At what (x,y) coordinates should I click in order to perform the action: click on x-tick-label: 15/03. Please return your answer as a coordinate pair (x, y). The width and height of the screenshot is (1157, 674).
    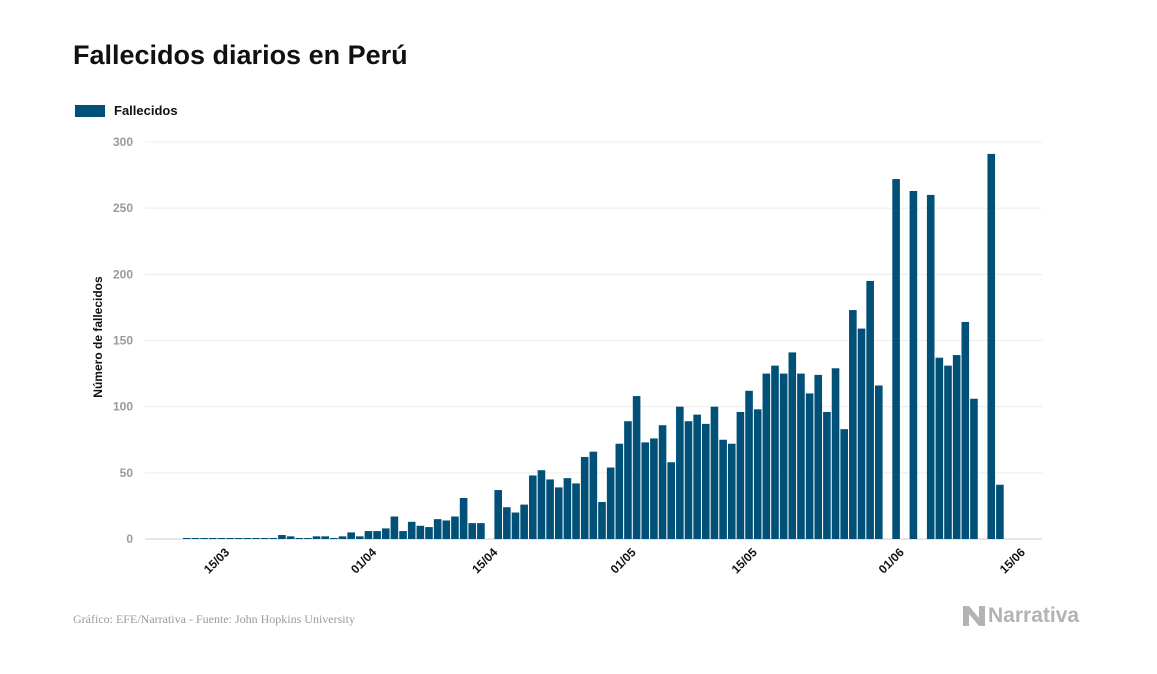
    Looking at the image, I should click on (216, 560).